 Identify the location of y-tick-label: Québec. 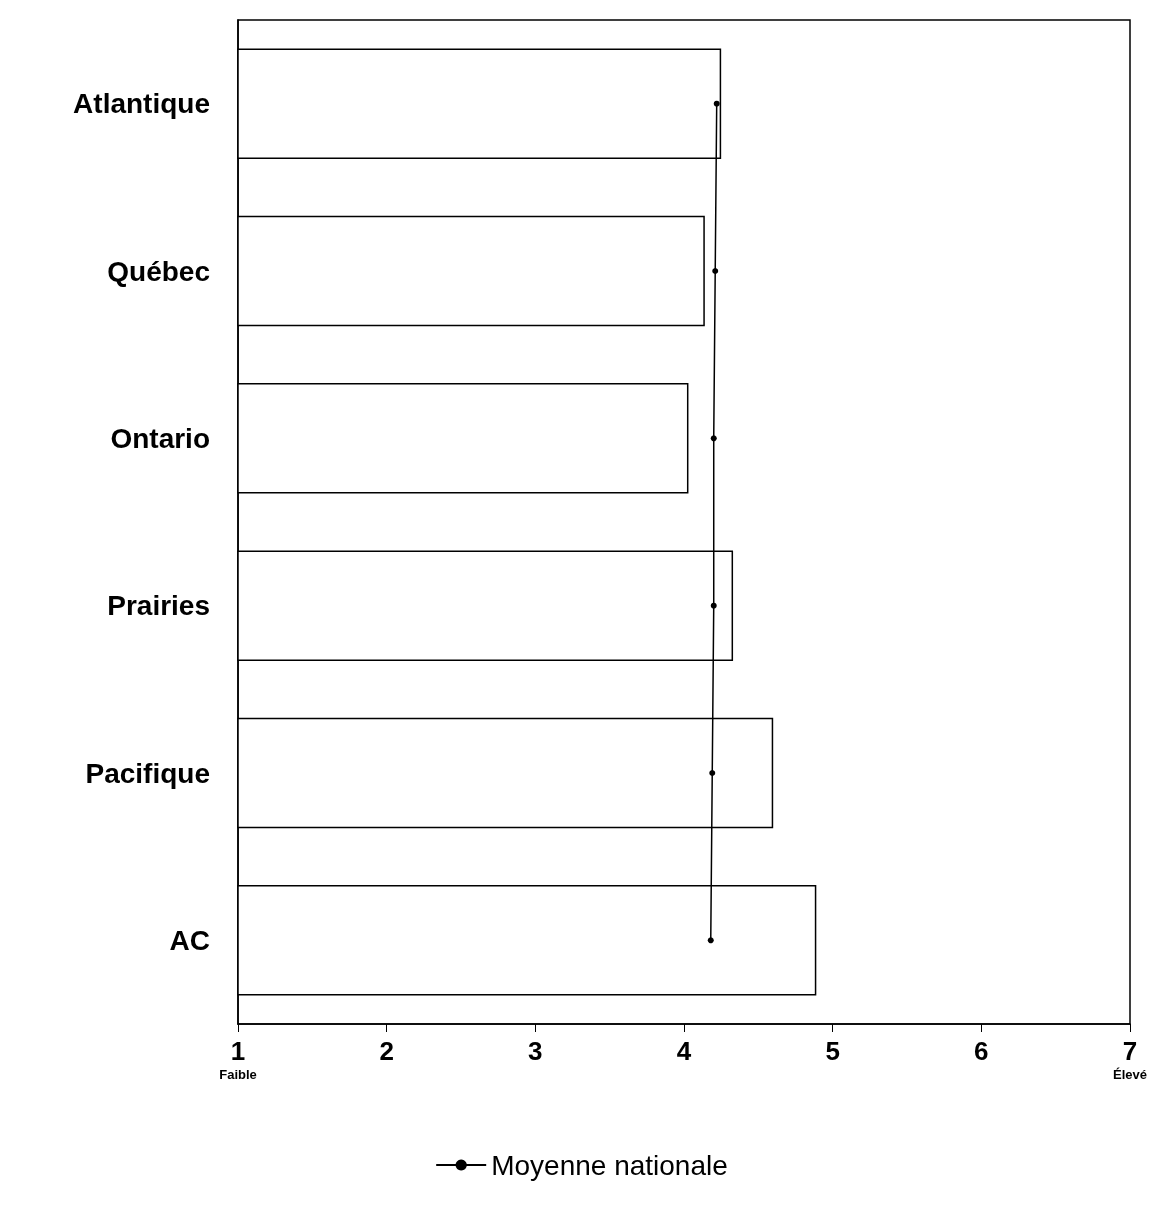
(158, 271).